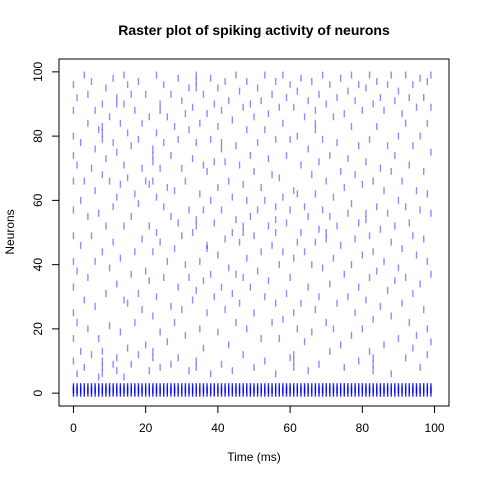 This screenshot has height=480, width=480. I want to click on y-tick-label: 20, so click(38, 329).